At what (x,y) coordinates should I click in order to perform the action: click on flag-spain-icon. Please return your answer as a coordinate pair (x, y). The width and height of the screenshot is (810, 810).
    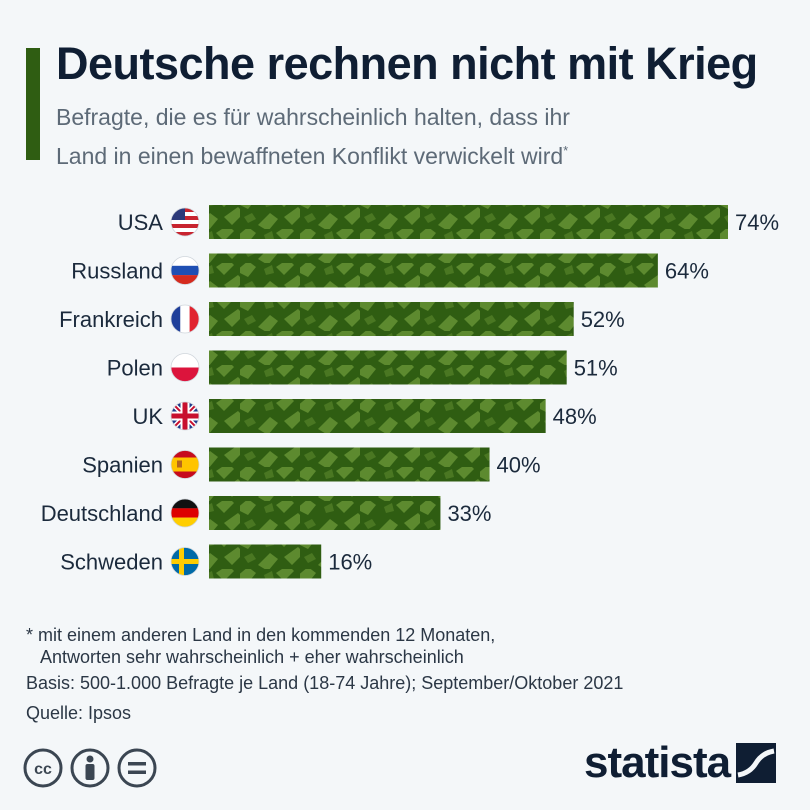
    Looking at the image, I should click on (185, 464).